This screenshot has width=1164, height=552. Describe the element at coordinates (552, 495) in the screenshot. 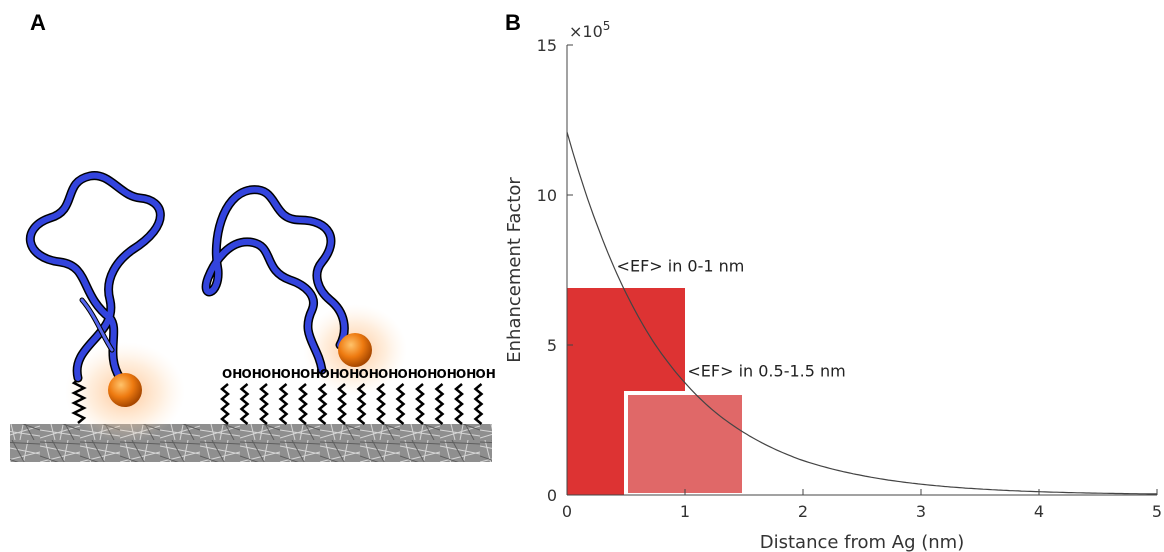

I see `y-tick-label: 0` at that location.